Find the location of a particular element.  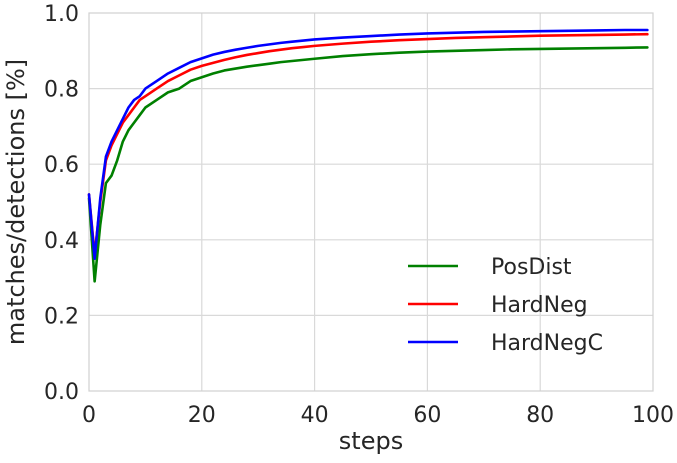

y-tick-label: 0.0 is located at coordinates (61, 392).